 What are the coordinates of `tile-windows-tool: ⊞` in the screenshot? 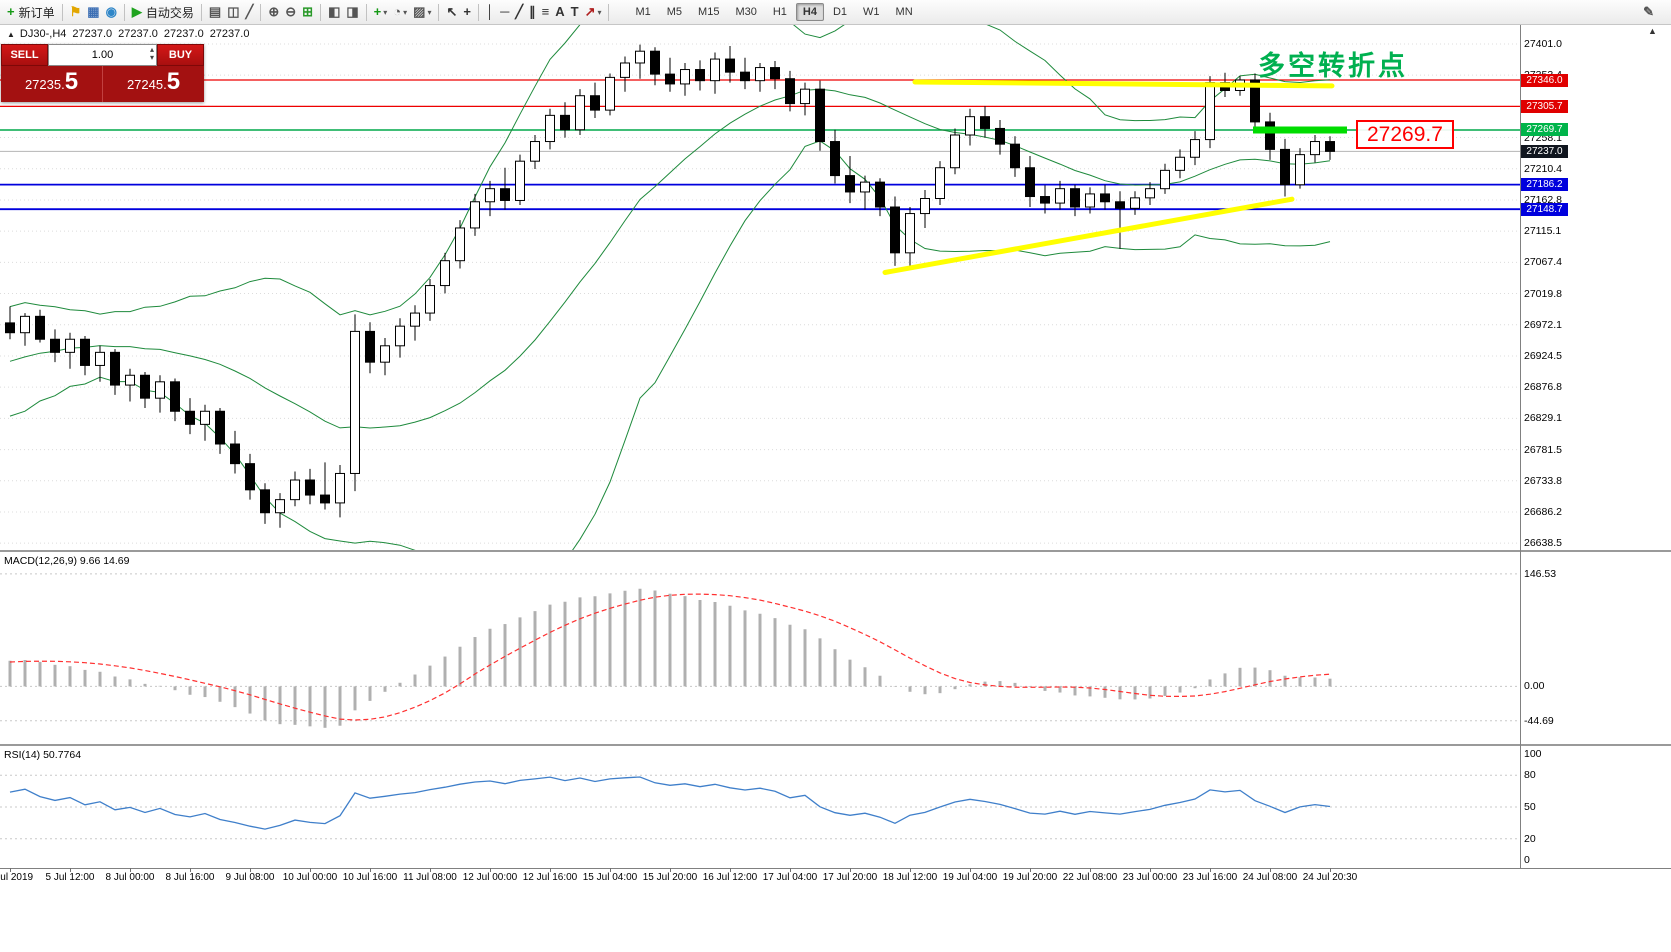 It's located at (307, 12).